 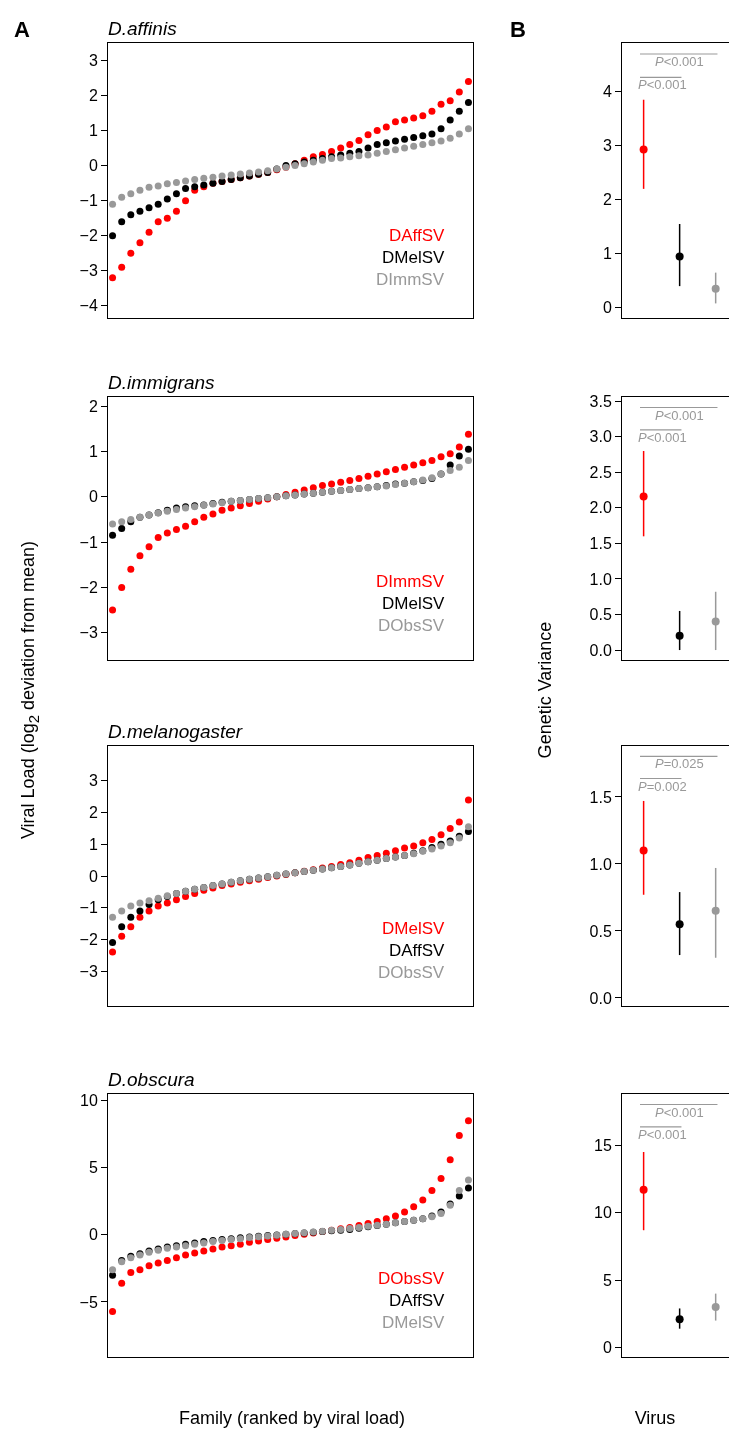 What do you see at coordinates (607, 92) in the screenshot?
I see `y-tick-label: 4` at bounding box center [607, 92].